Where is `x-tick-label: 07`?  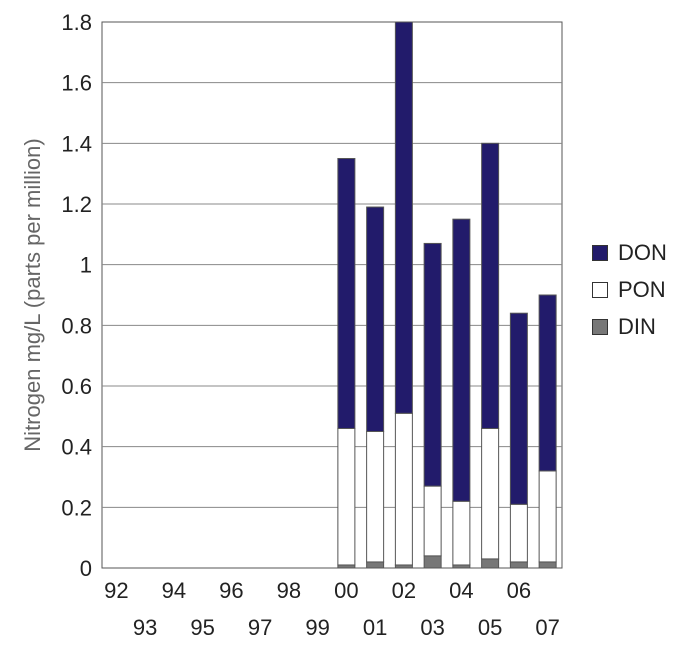 x-tick-label: 07 is located at coordinates (547, 627).